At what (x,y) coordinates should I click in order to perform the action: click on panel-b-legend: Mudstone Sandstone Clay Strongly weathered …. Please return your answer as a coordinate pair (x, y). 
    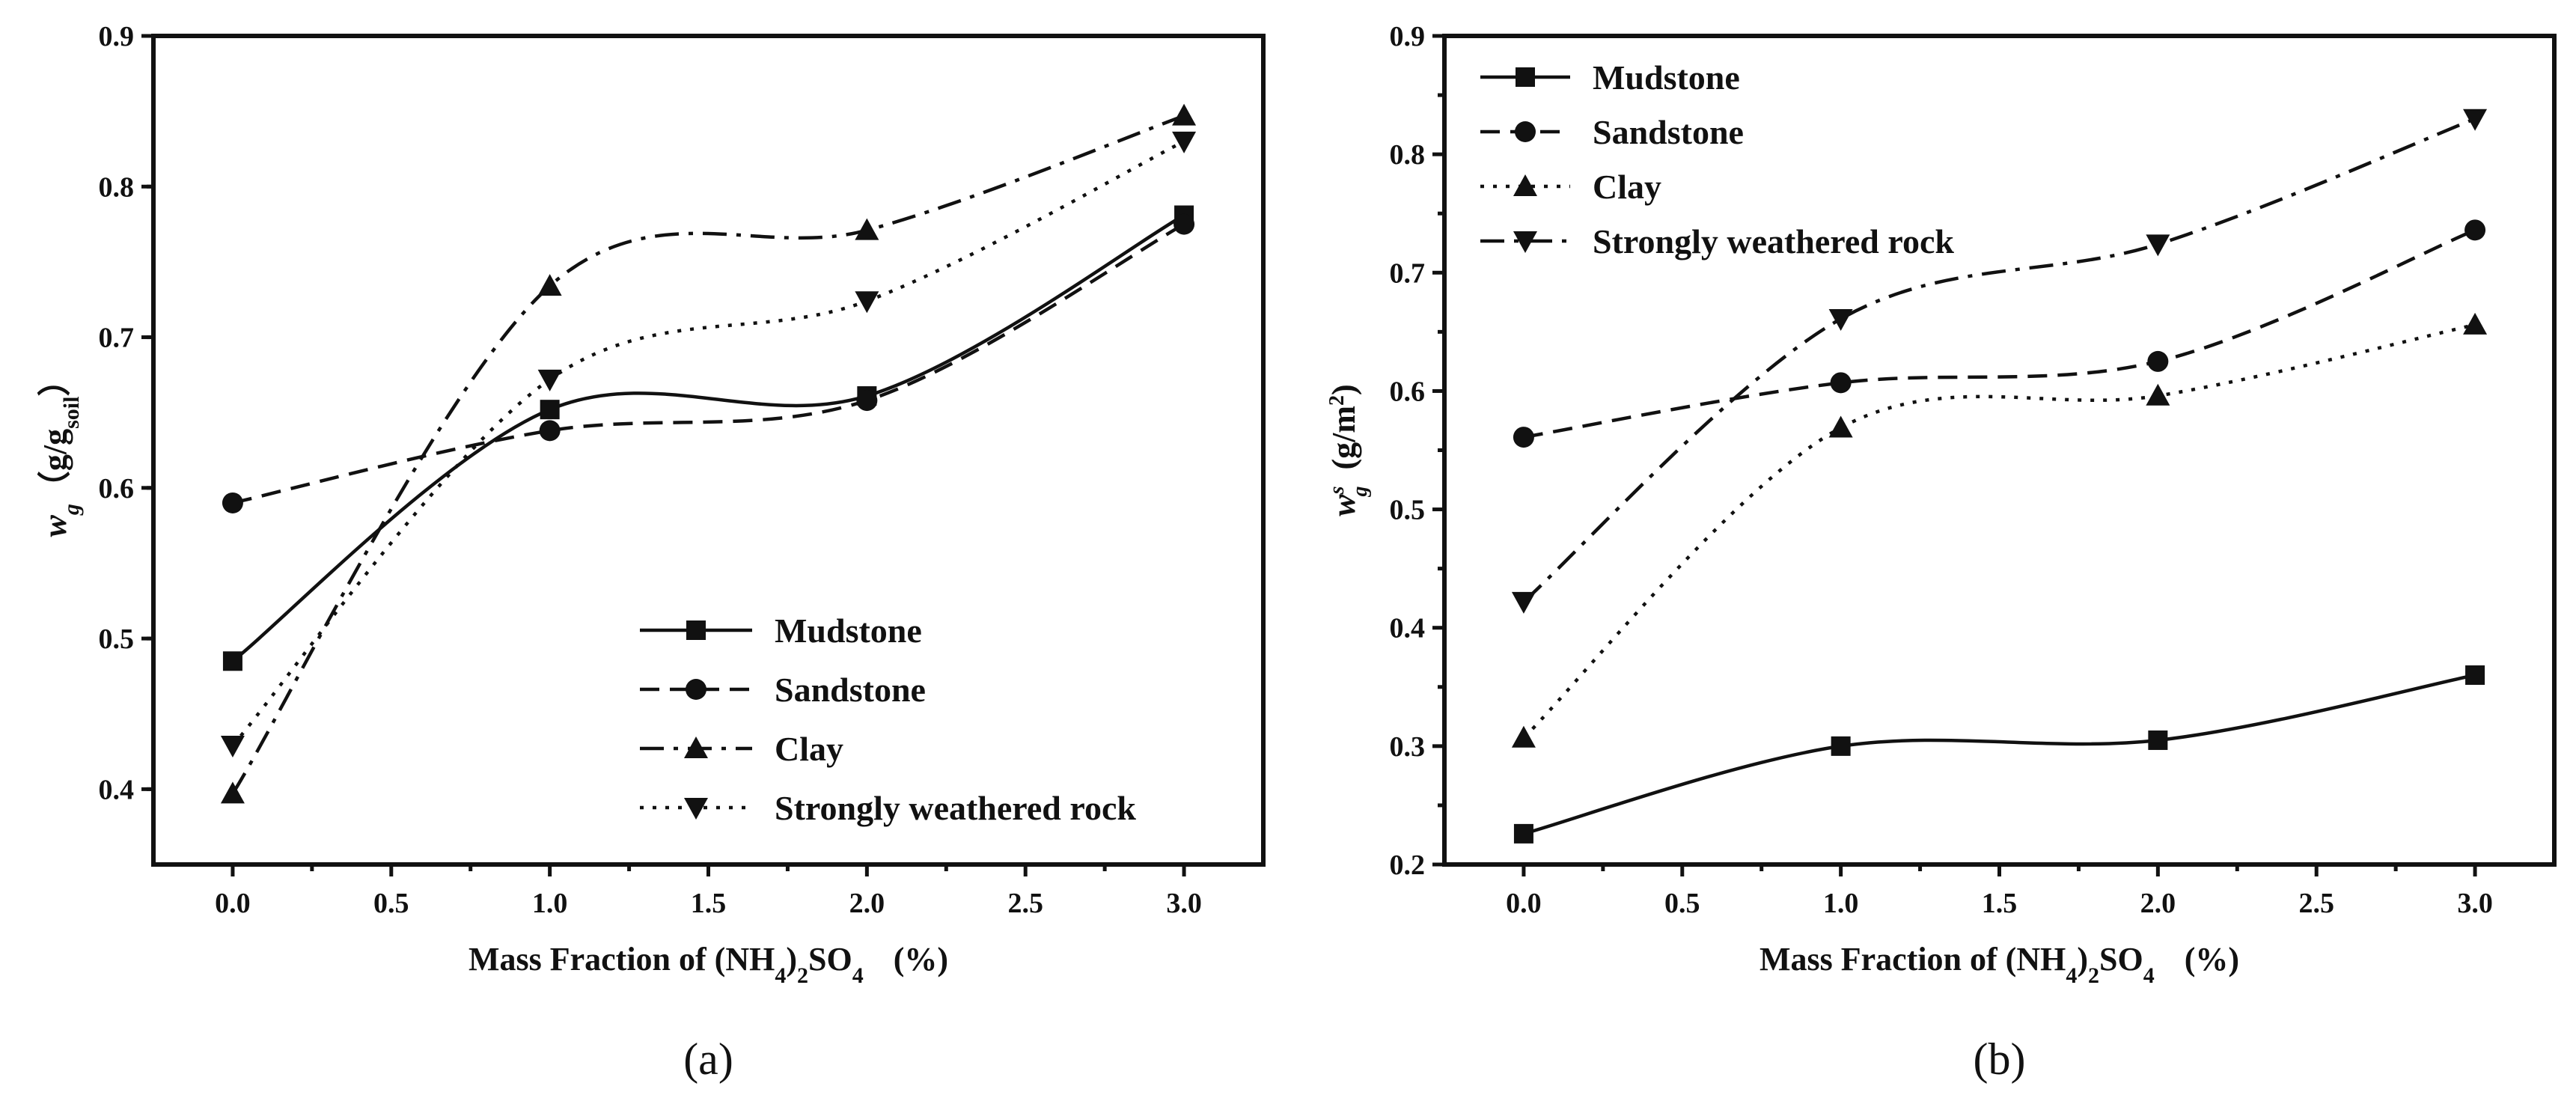
    Looking at the image, I should click on (1717, 159).